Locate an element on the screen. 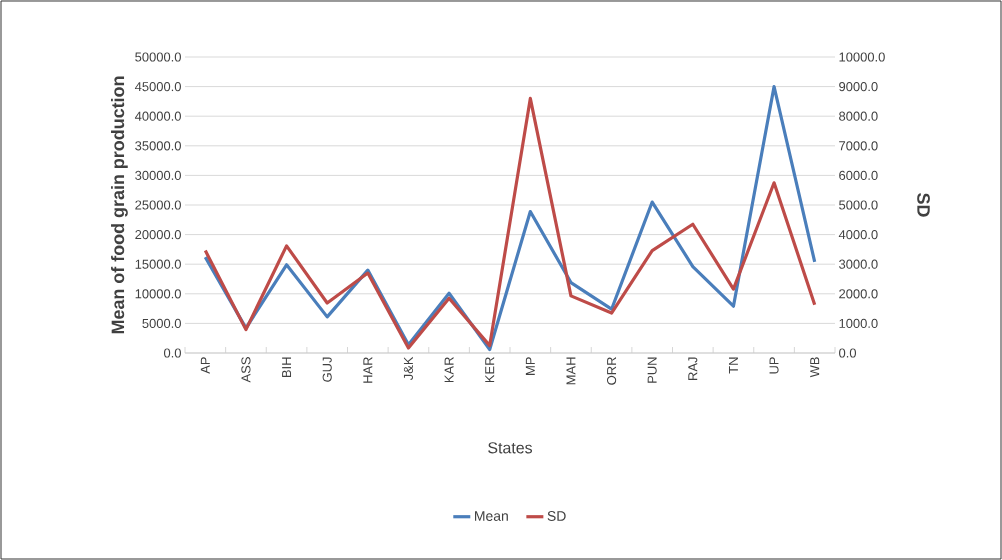 The image size is (1002, 560). y-tick-label: 0.0 is located at coordinates (172, 353).